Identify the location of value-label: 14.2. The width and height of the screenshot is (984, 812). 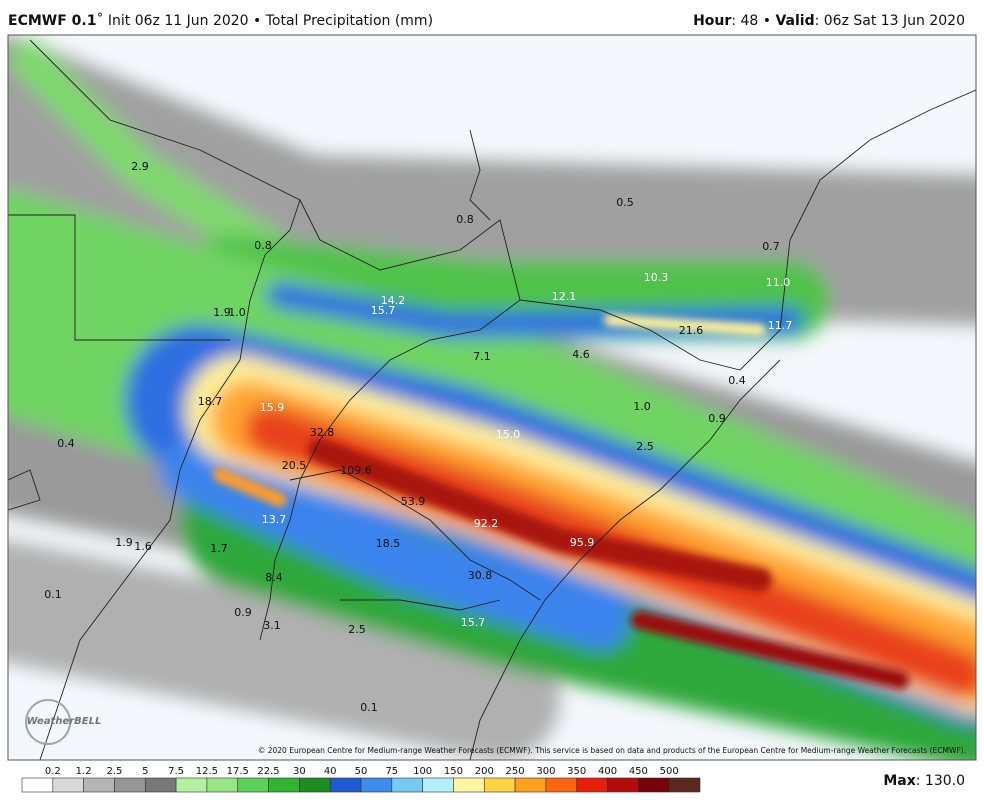
(393, 300).